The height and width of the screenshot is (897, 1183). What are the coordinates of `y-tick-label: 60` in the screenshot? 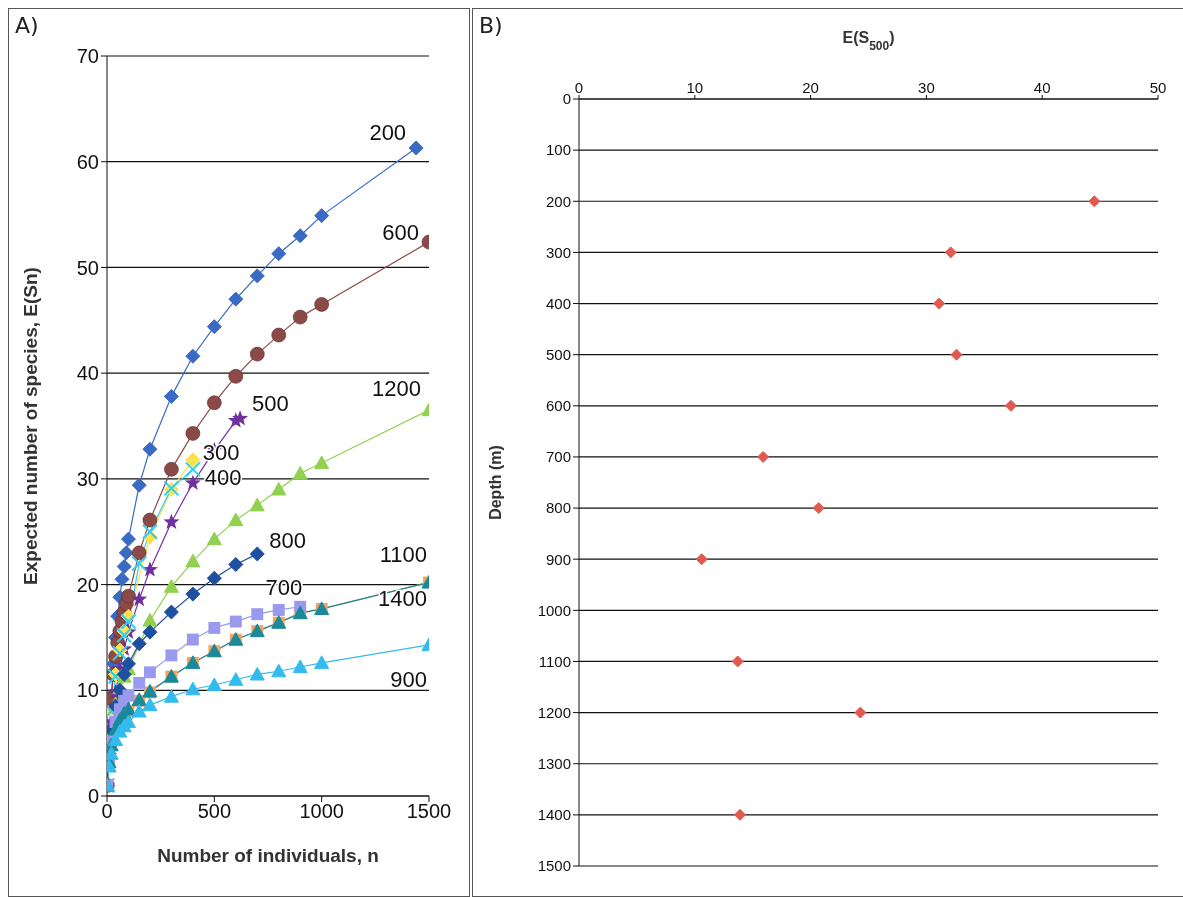 It's located at (87, 161).